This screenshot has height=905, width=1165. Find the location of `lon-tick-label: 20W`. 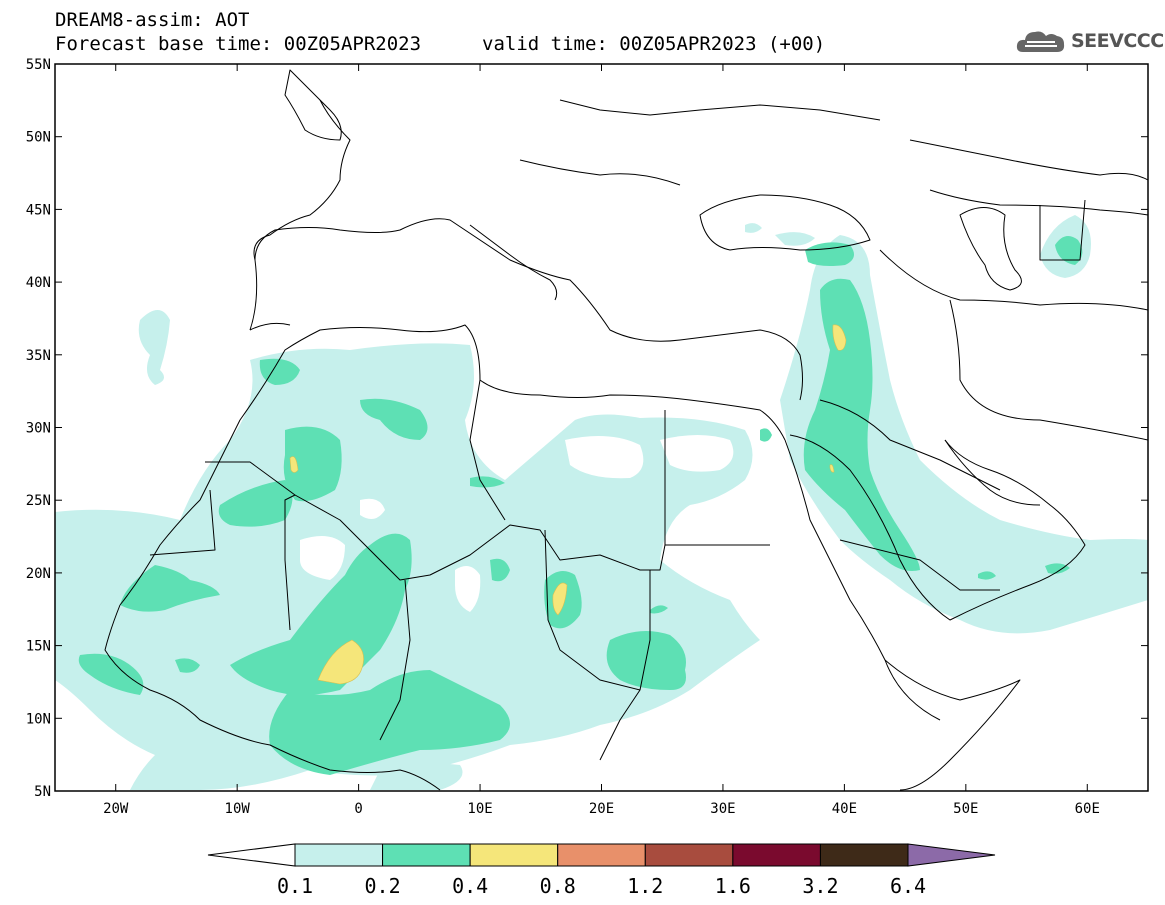

lon-tick-label: 20W is located at coordinates (116, 809).